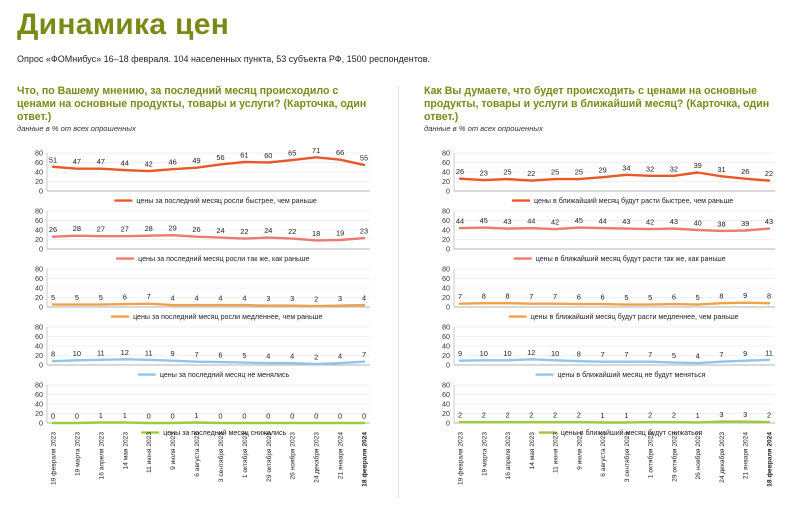 The width and height of the screenshot is (800, 510). Describe the element at coordinates (769, 296) in the screenshot. I see `data-label: 8` at that location.